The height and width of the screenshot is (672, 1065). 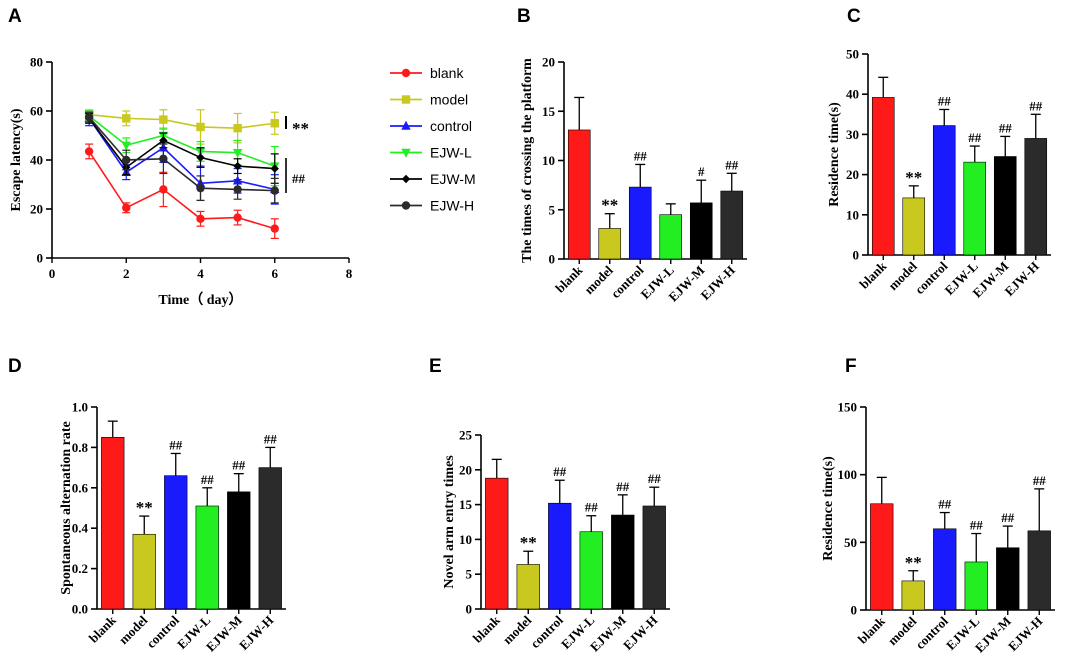 I want to click on series-line-ejw-h, so click(x=181, y=154).